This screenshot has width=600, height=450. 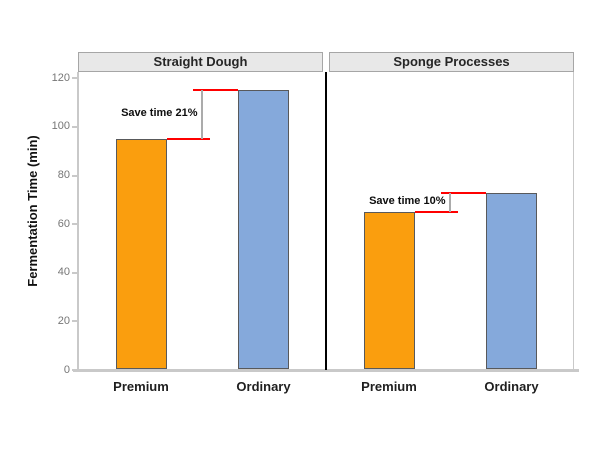 What do you see at coordinates (326, 221) in the screenshot?
I see `panel-divider` at bounding box center [326, 221].